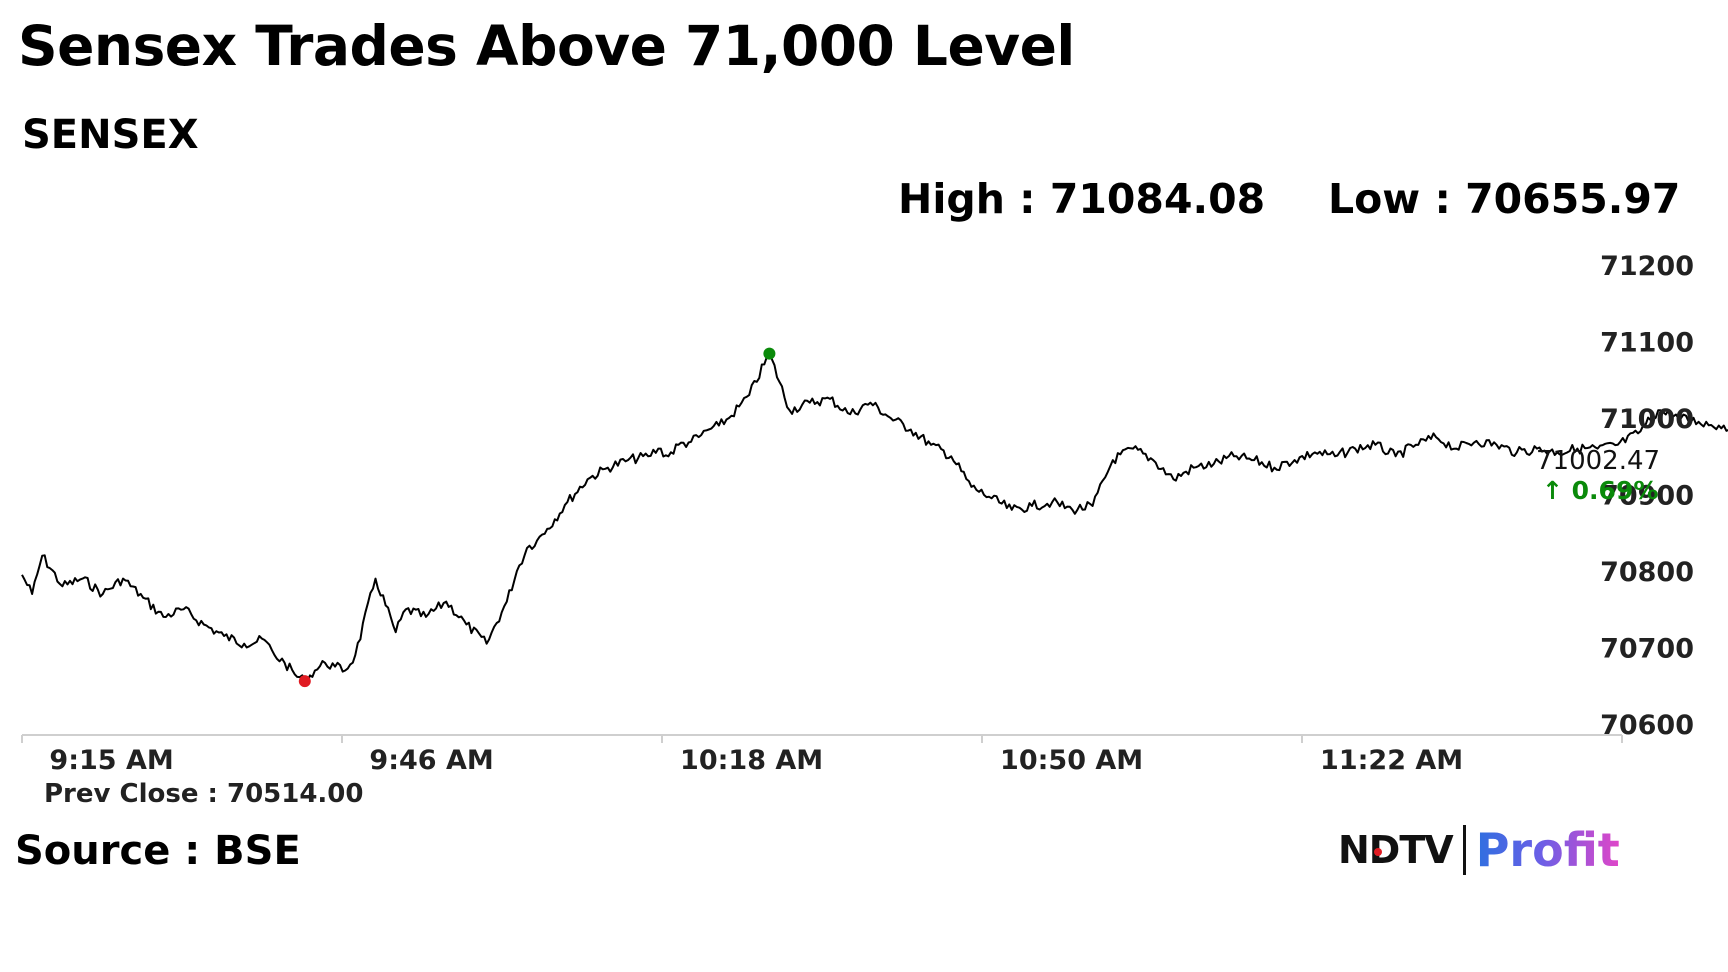 Image resolution: width=1728 pixels, height=972 pixels. Describe the element at coordinates (1647, 572) in the screenshot. I see `y-tick-label: 70800` at that location.